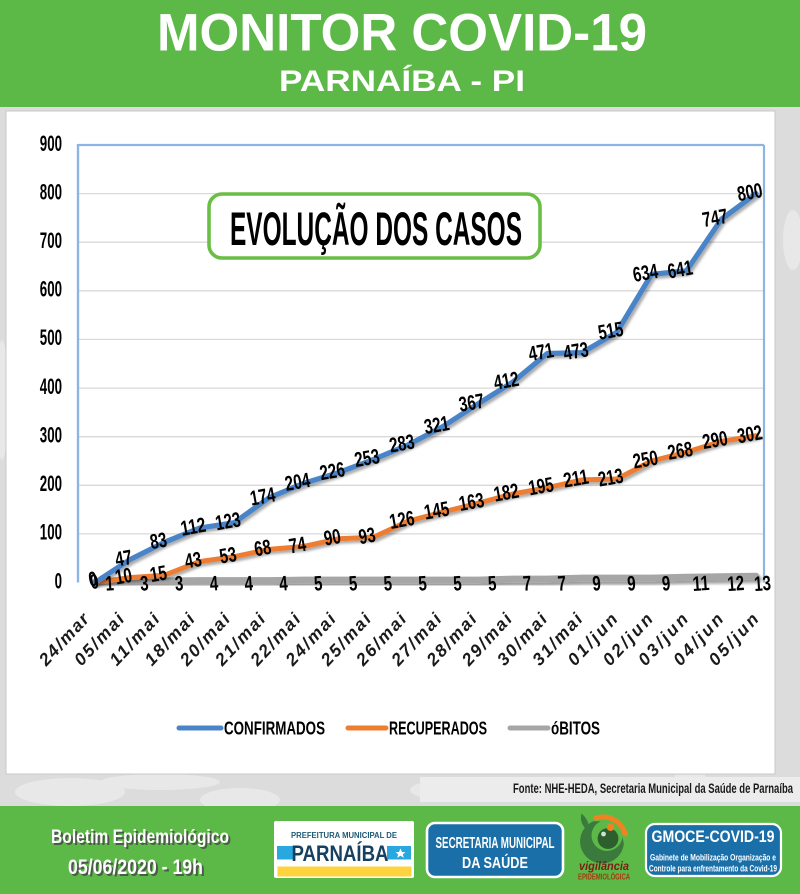  What do you see at coordinates (367, 537) in the screenshot?
I see `svg-text: 93` at bounding box center [367, 537].